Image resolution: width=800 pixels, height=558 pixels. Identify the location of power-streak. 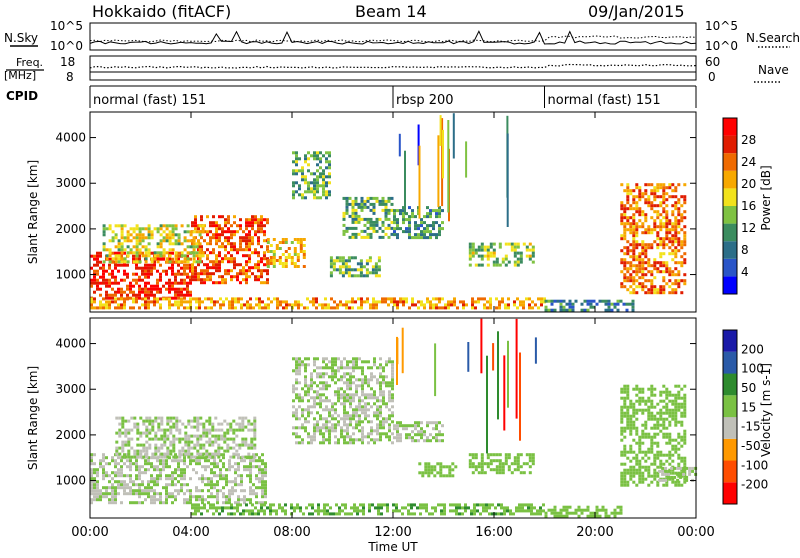
(507, 180).